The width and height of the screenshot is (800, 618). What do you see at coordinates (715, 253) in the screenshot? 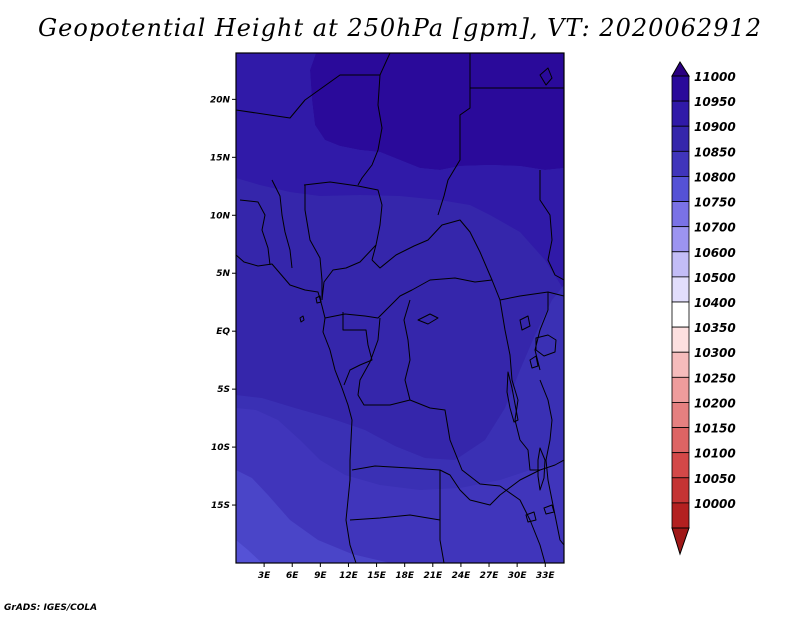
I see `colorbar-label: 10600` at bounding box center [715, 253].